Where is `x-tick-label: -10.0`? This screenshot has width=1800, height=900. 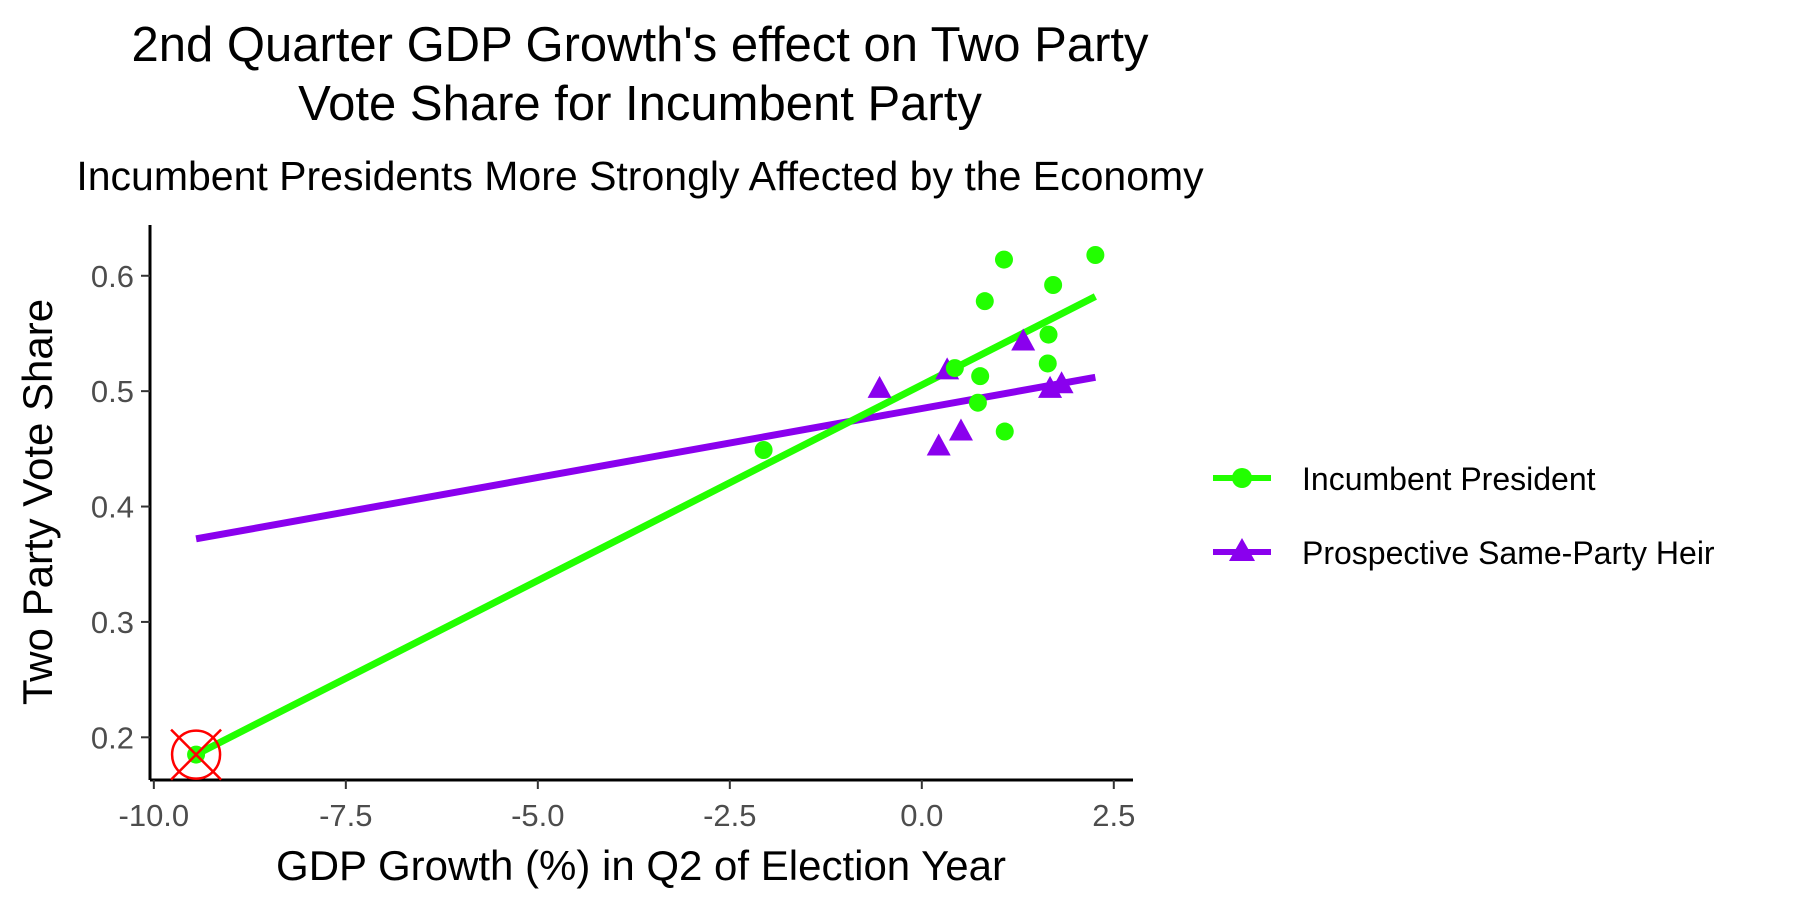
x-tick-label: -10.0 is located at coordinates (154, 815).